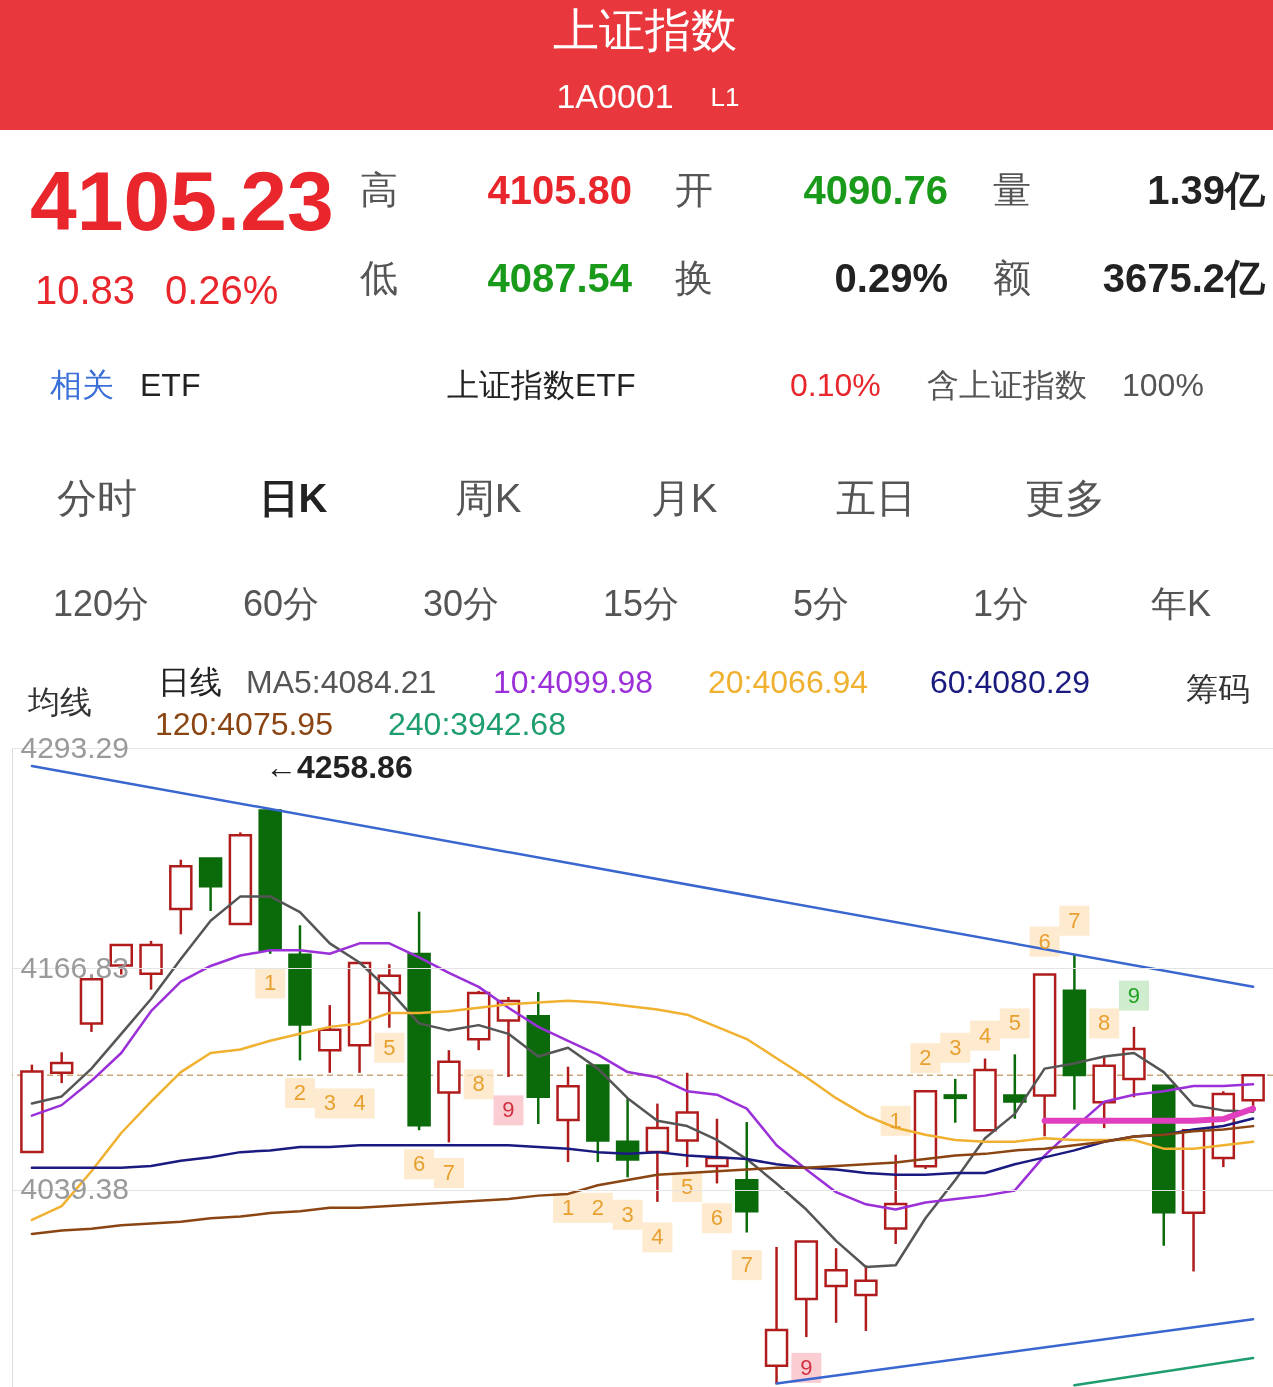  What do you see at coordinates (541, 385) in the screenshot?
I see `text: 上证指数ETF` at bounding box center [541, 385].